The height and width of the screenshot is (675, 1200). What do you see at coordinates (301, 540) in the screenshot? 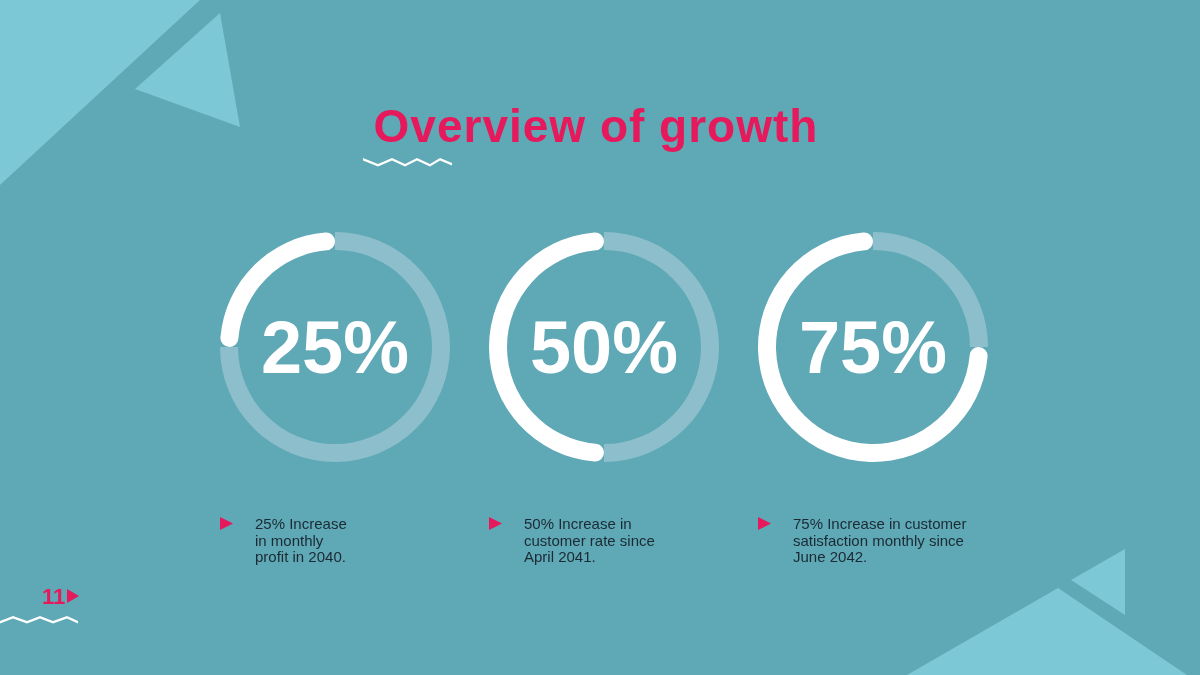
I see `text: 25% Increase in monthly profit in 2040.` at bounding box center [301, 540].